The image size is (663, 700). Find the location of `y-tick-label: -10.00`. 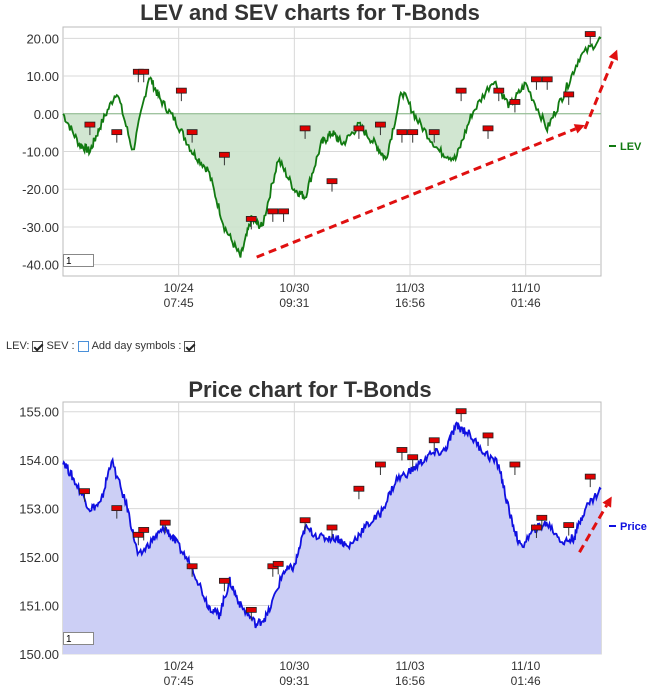

y-tick-label: -10.00 is located at coordinates (40, 152).